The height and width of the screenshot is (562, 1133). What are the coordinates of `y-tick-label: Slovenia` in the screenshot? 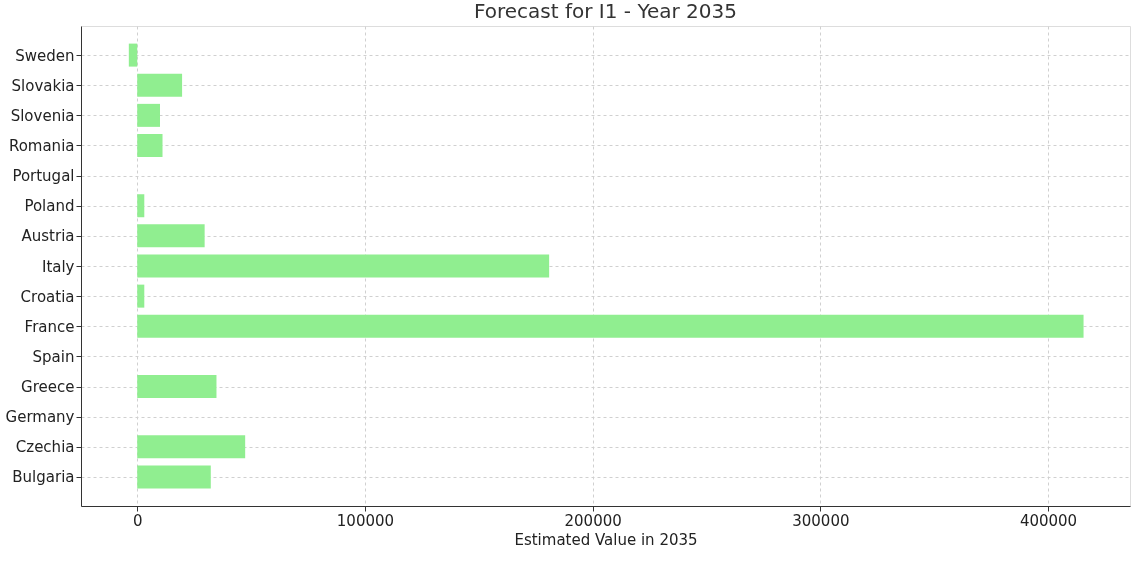 It's located at (42, 115).